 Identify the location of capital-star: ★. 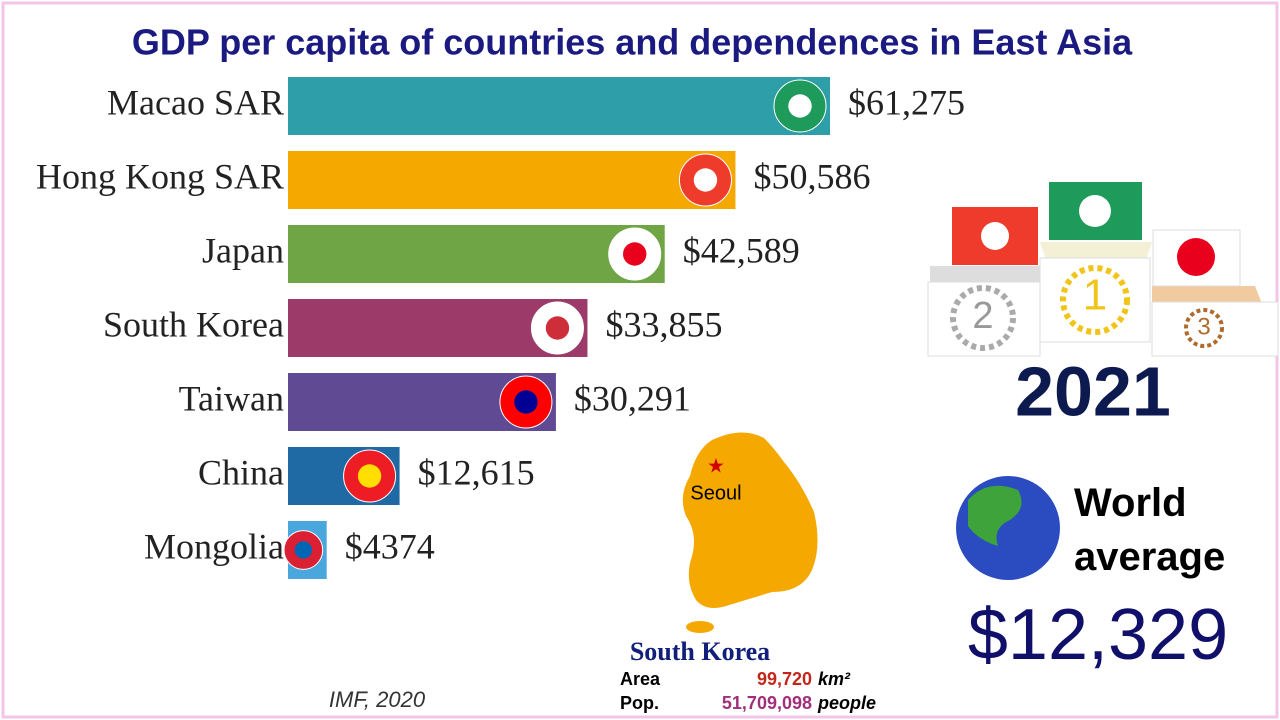
(716, 466).